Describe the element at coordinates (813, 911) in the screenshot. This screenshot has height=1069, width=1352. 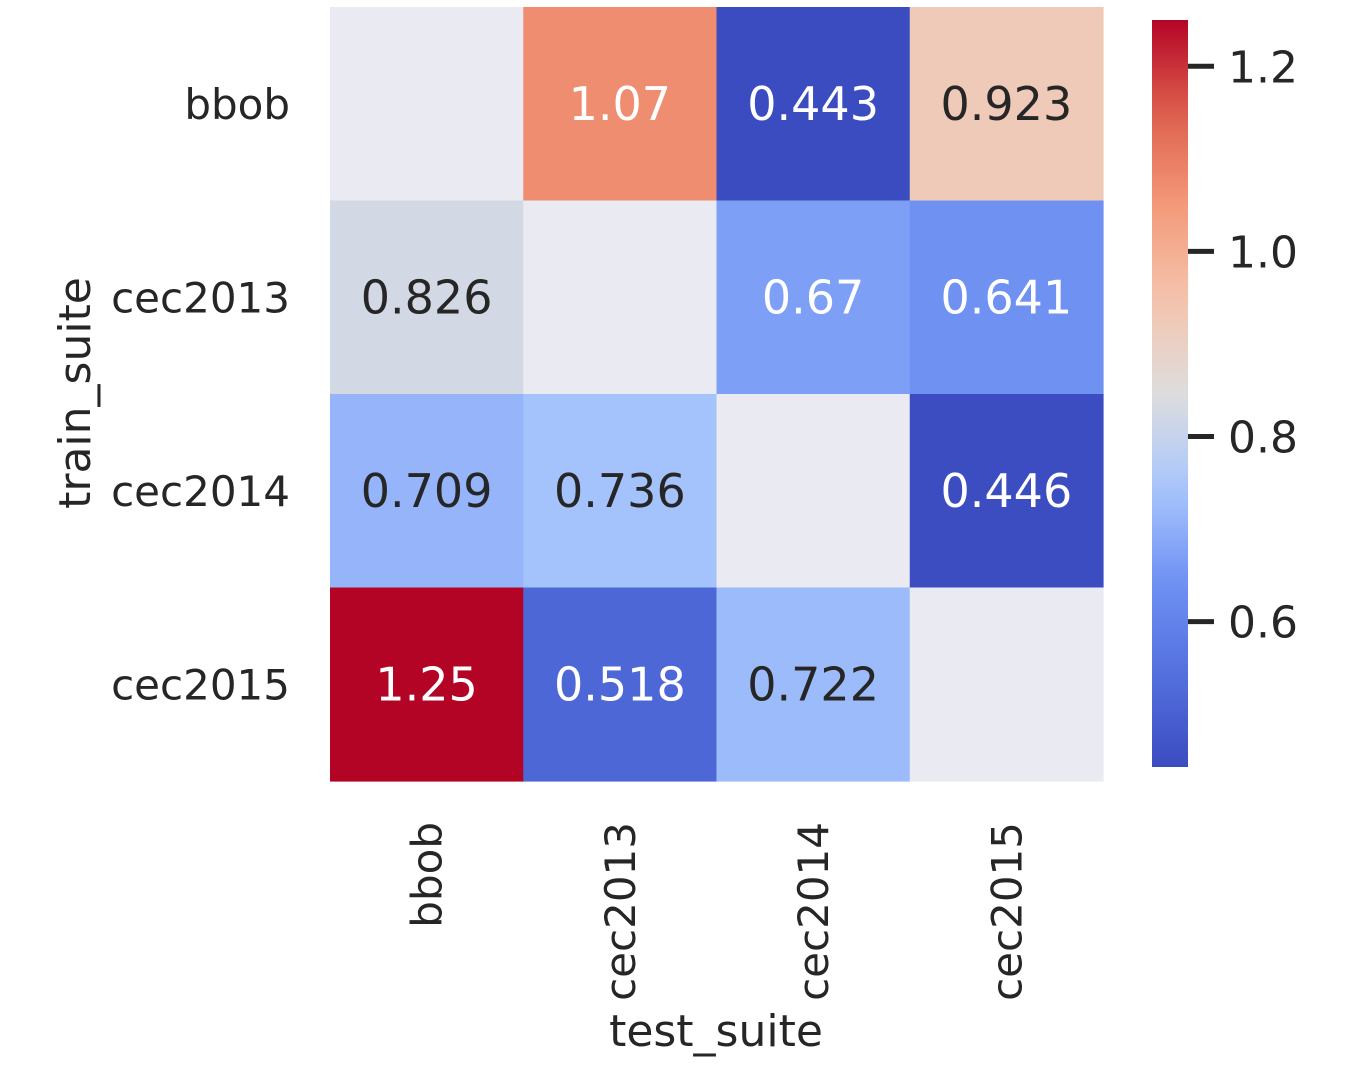
I see `x-tick-label: cec2014` at that location.